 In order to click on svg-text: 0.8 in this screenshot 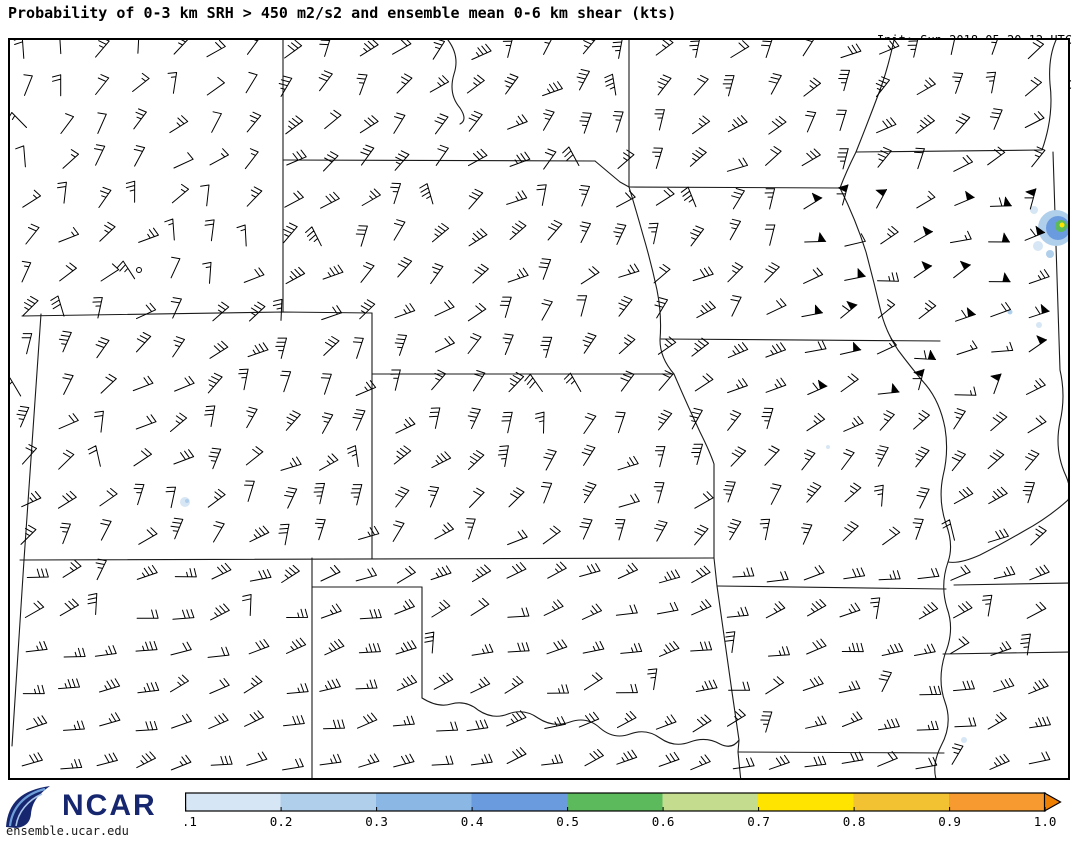, I will do `click(854, 821)`.